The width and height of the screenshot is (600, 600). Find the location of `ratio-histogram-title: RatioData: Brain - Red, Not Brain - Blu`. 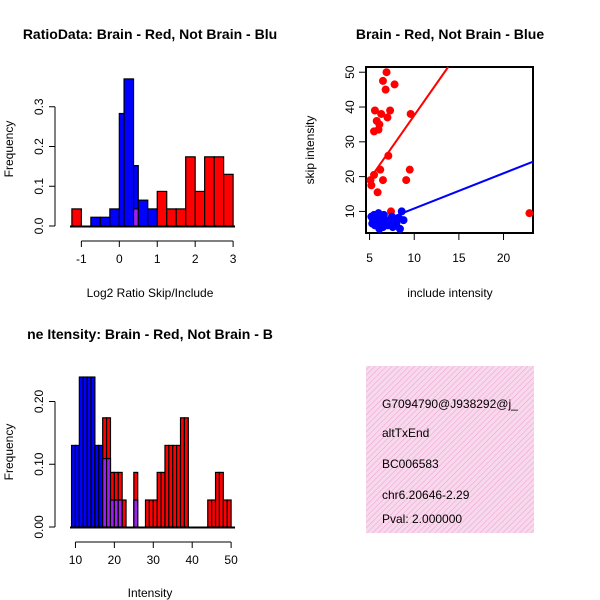

ratio-histogram-title: RatioData: Brain - Red, Not Brain - Blu is located at coordinates (150, 34).